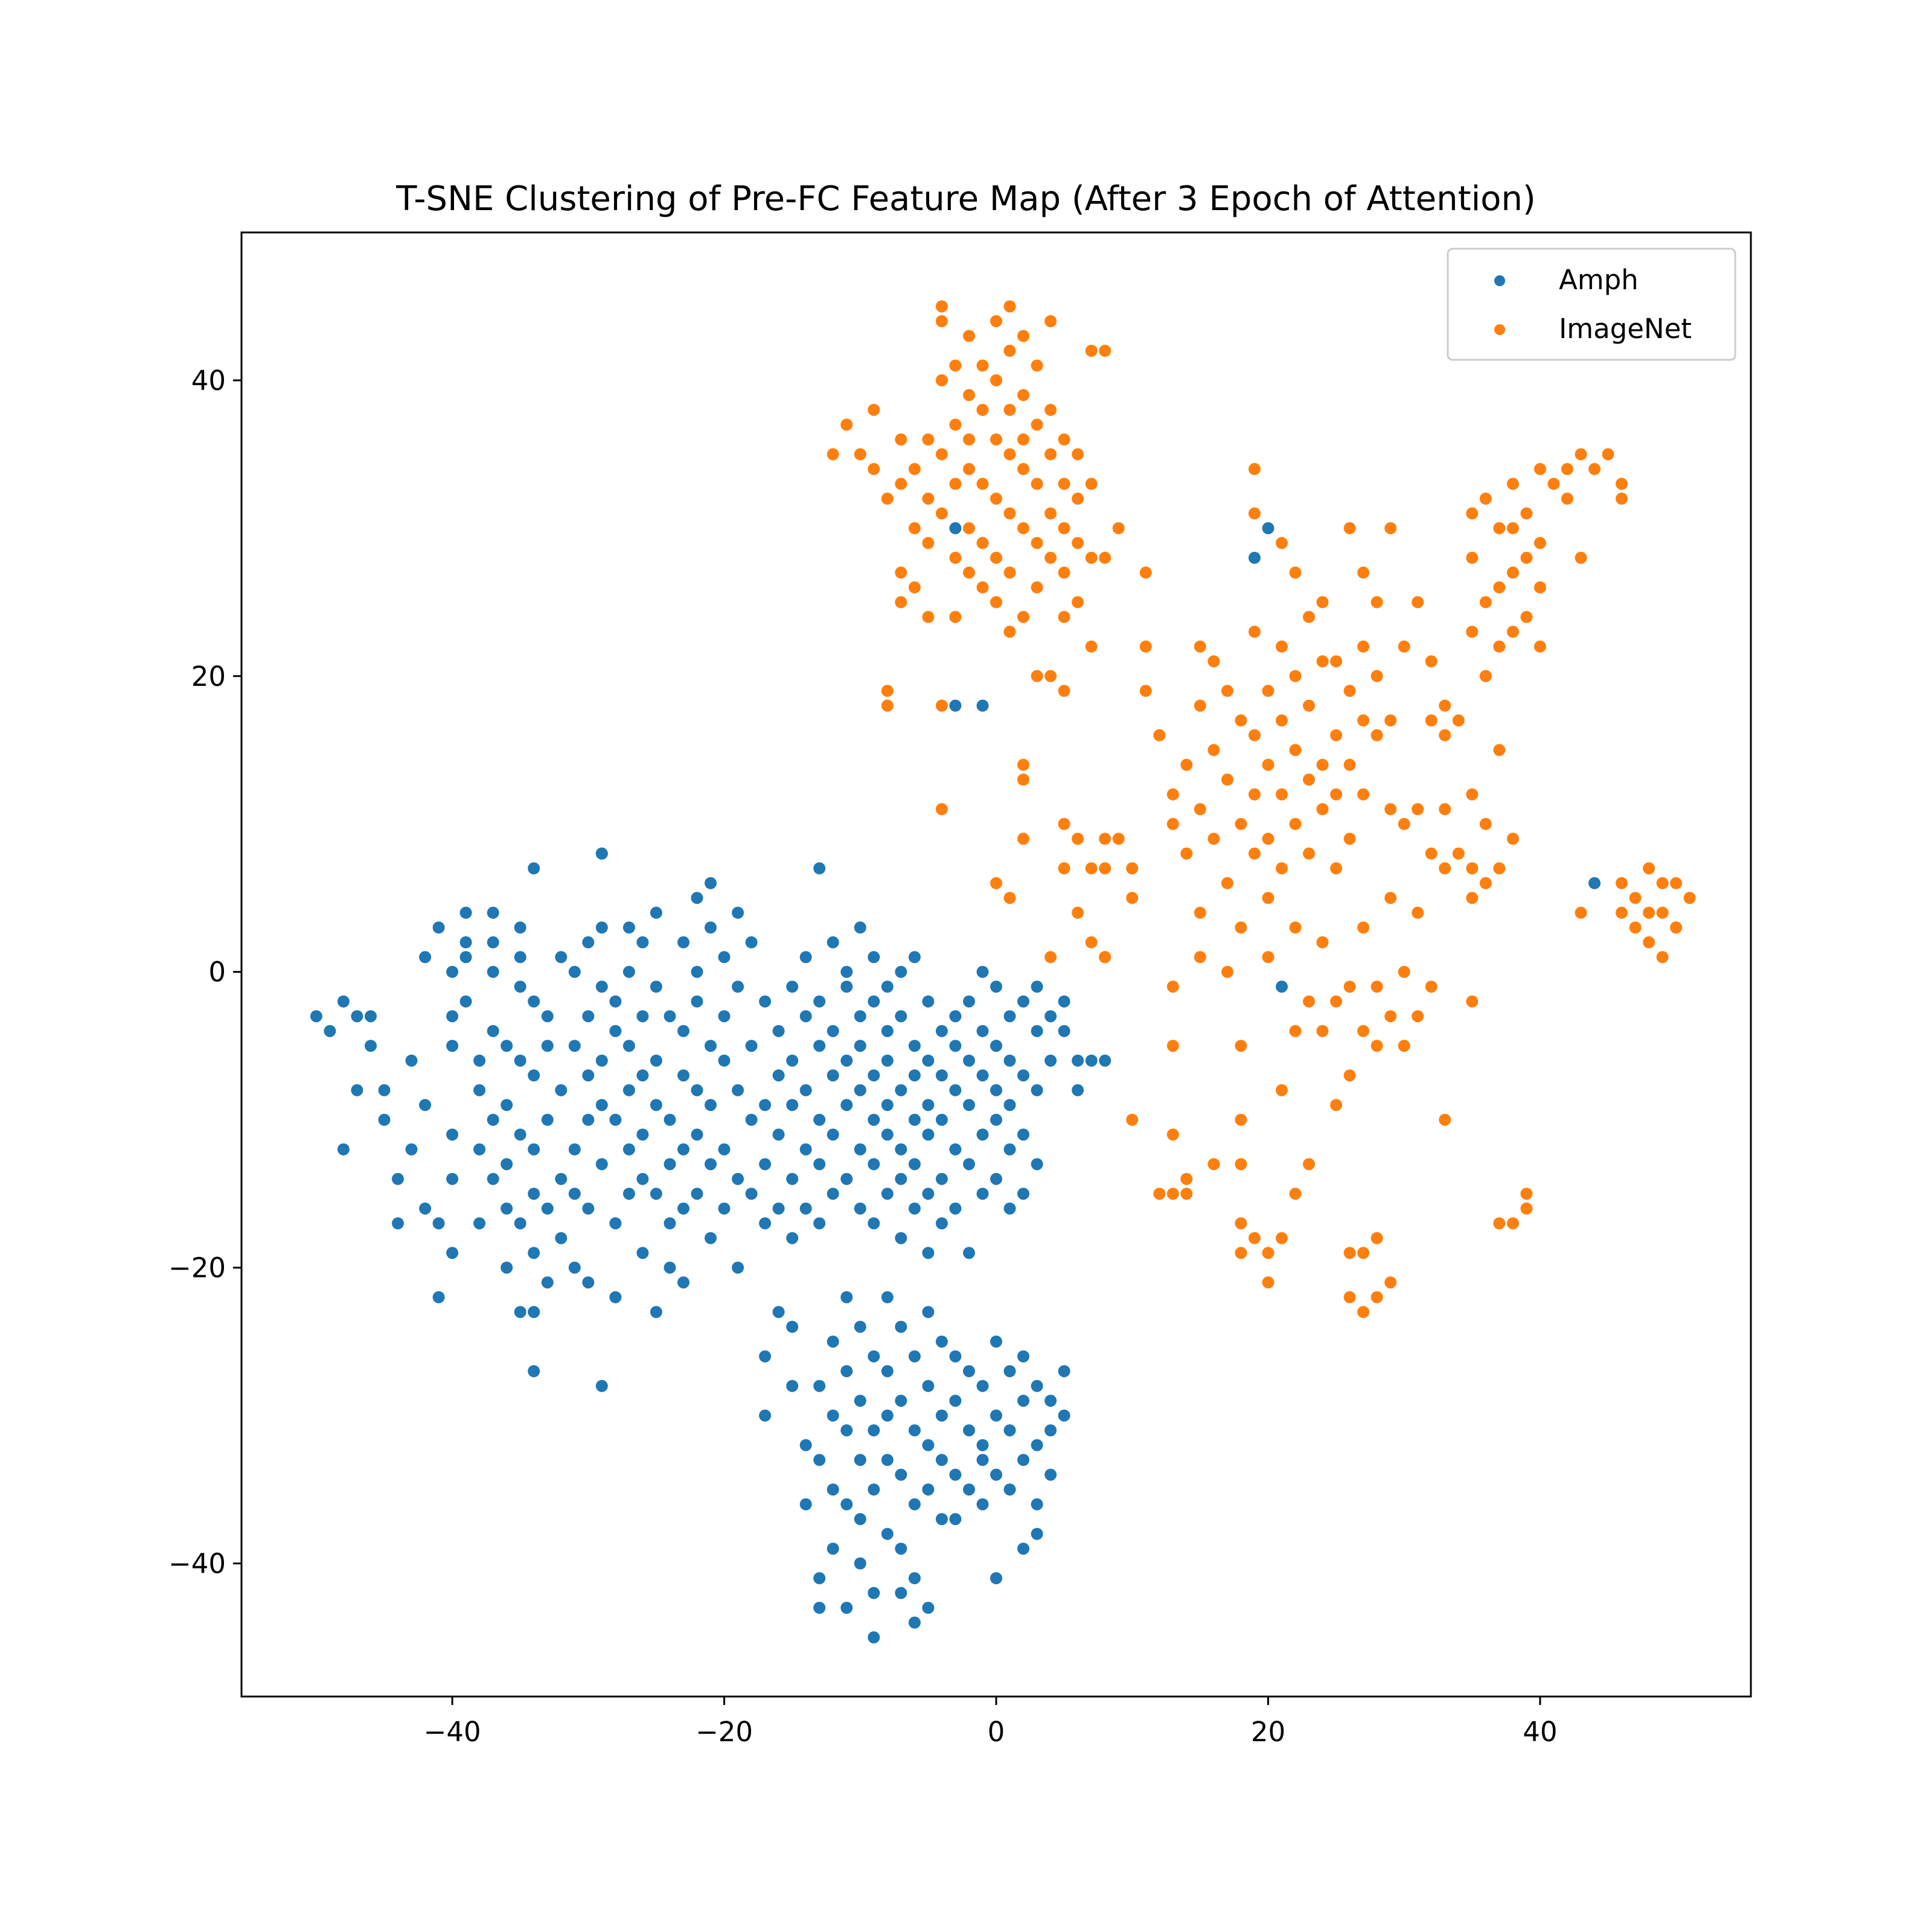  I want to click on legend-label-amph: Amph, so click(1599, 280).